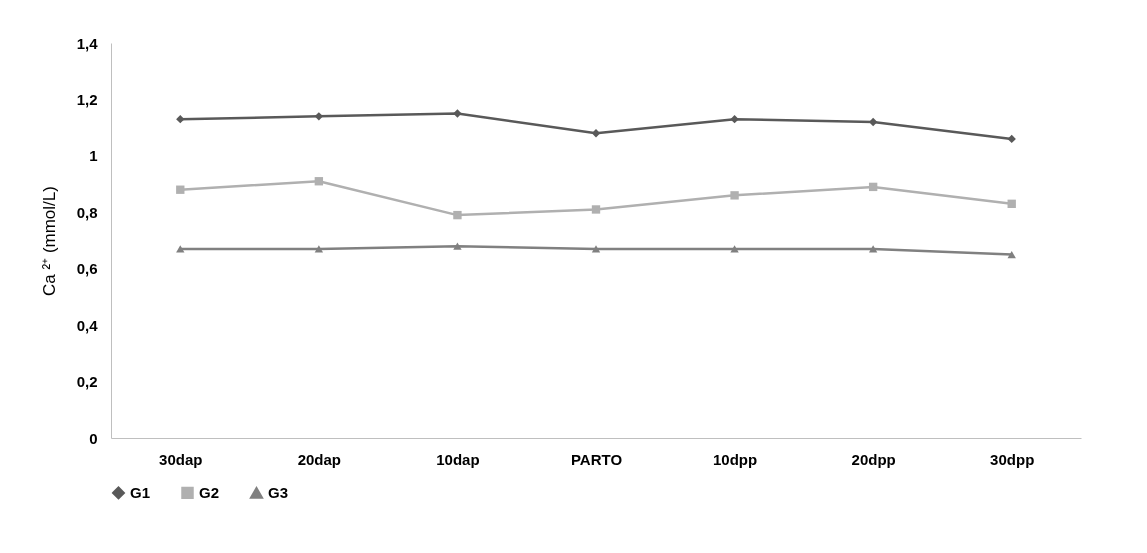 The image size is (1147, 553). Describe the element at coordinates (140, 492) in the screenshot. I see `legend-label: G1` at that location.